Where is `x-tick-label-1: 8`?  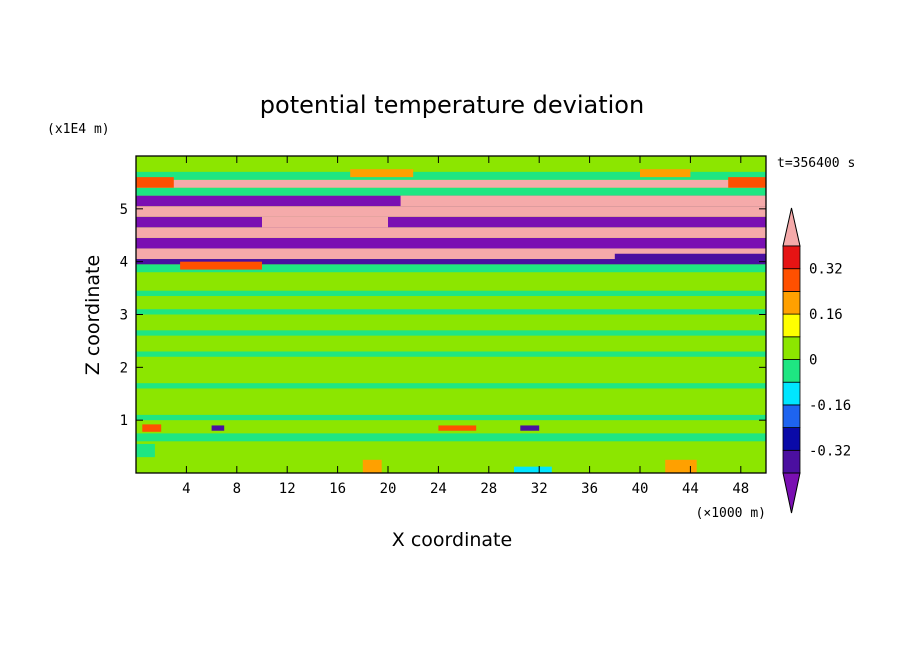 x-tick-label-1: 8 is located at coordinates (237, 489).